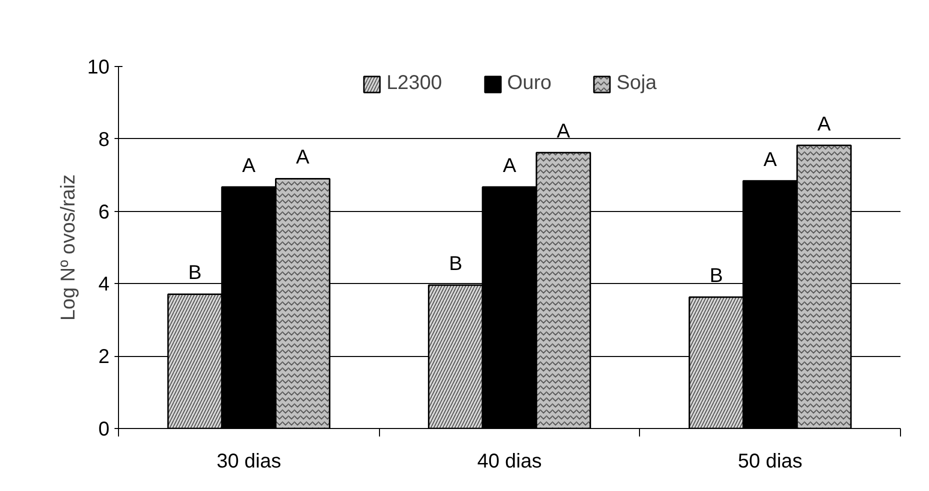 The width and height of the screenshot is (929, 491). I want to click on legend-label: Soja, so click(636, 83).